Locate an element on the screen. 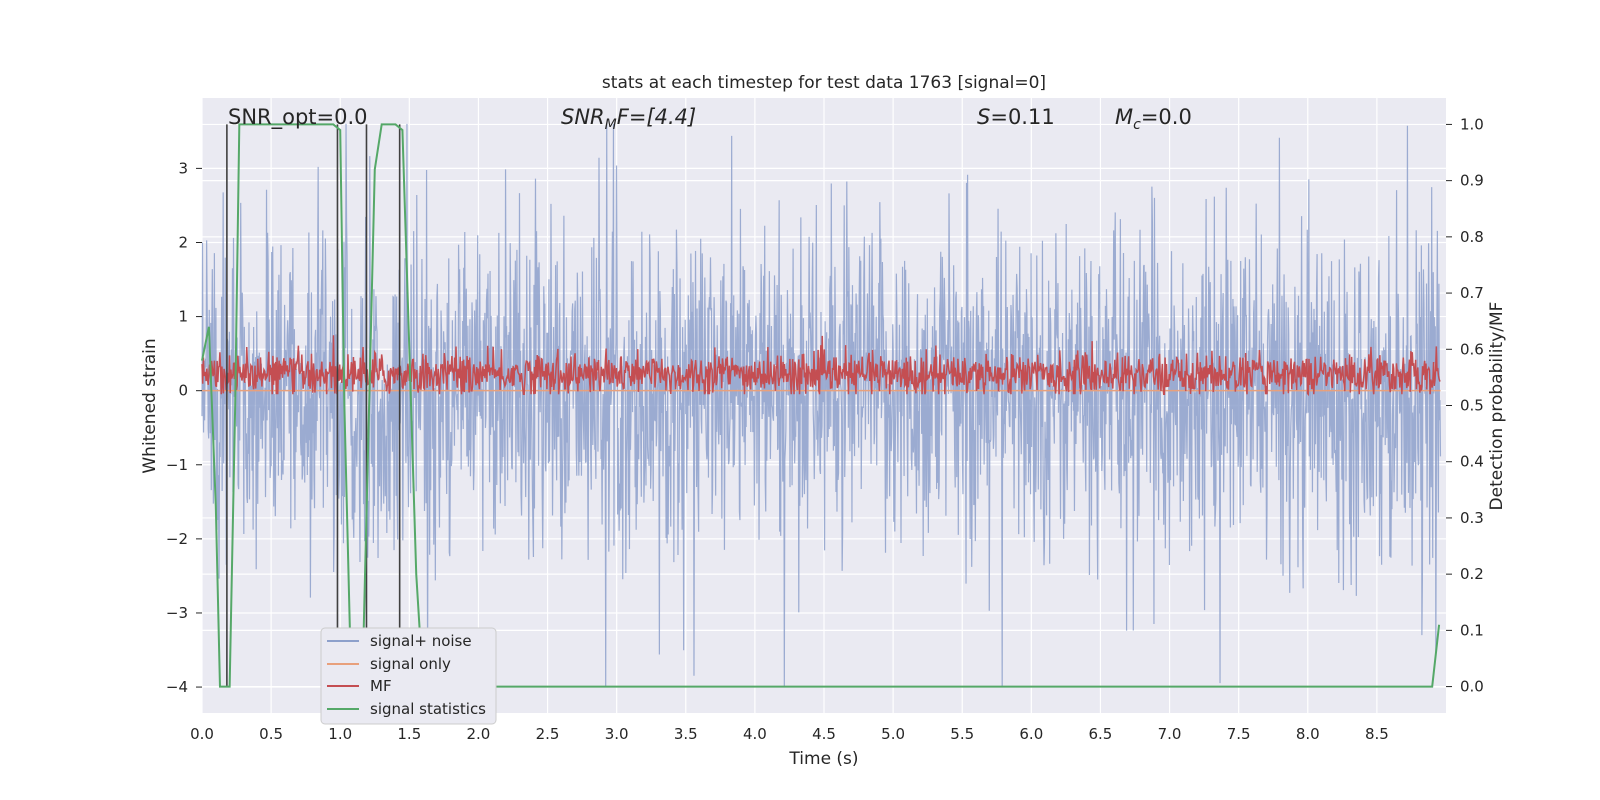 The width and height of the screenshot is (1600, 800). y-tick-label: 2 is located at coordinates (183, 242).